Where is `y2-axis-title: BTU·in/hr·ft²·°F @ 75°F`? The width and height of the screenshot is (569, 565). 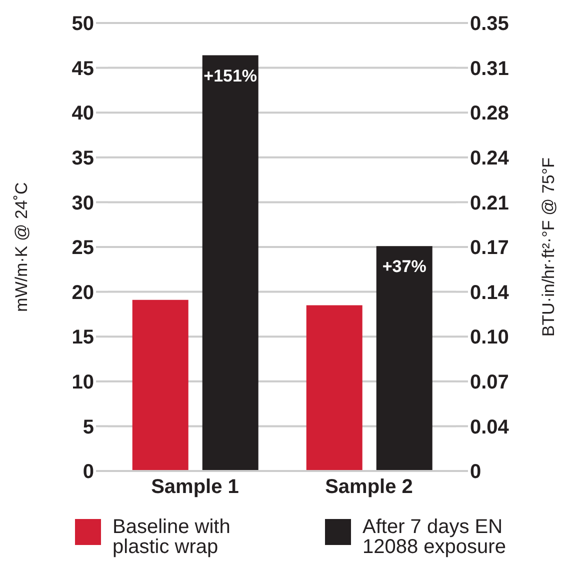 y2-axis-title: BTU·in/hr·ft²·°F @ 75°F is located at coordinates (548, 247).